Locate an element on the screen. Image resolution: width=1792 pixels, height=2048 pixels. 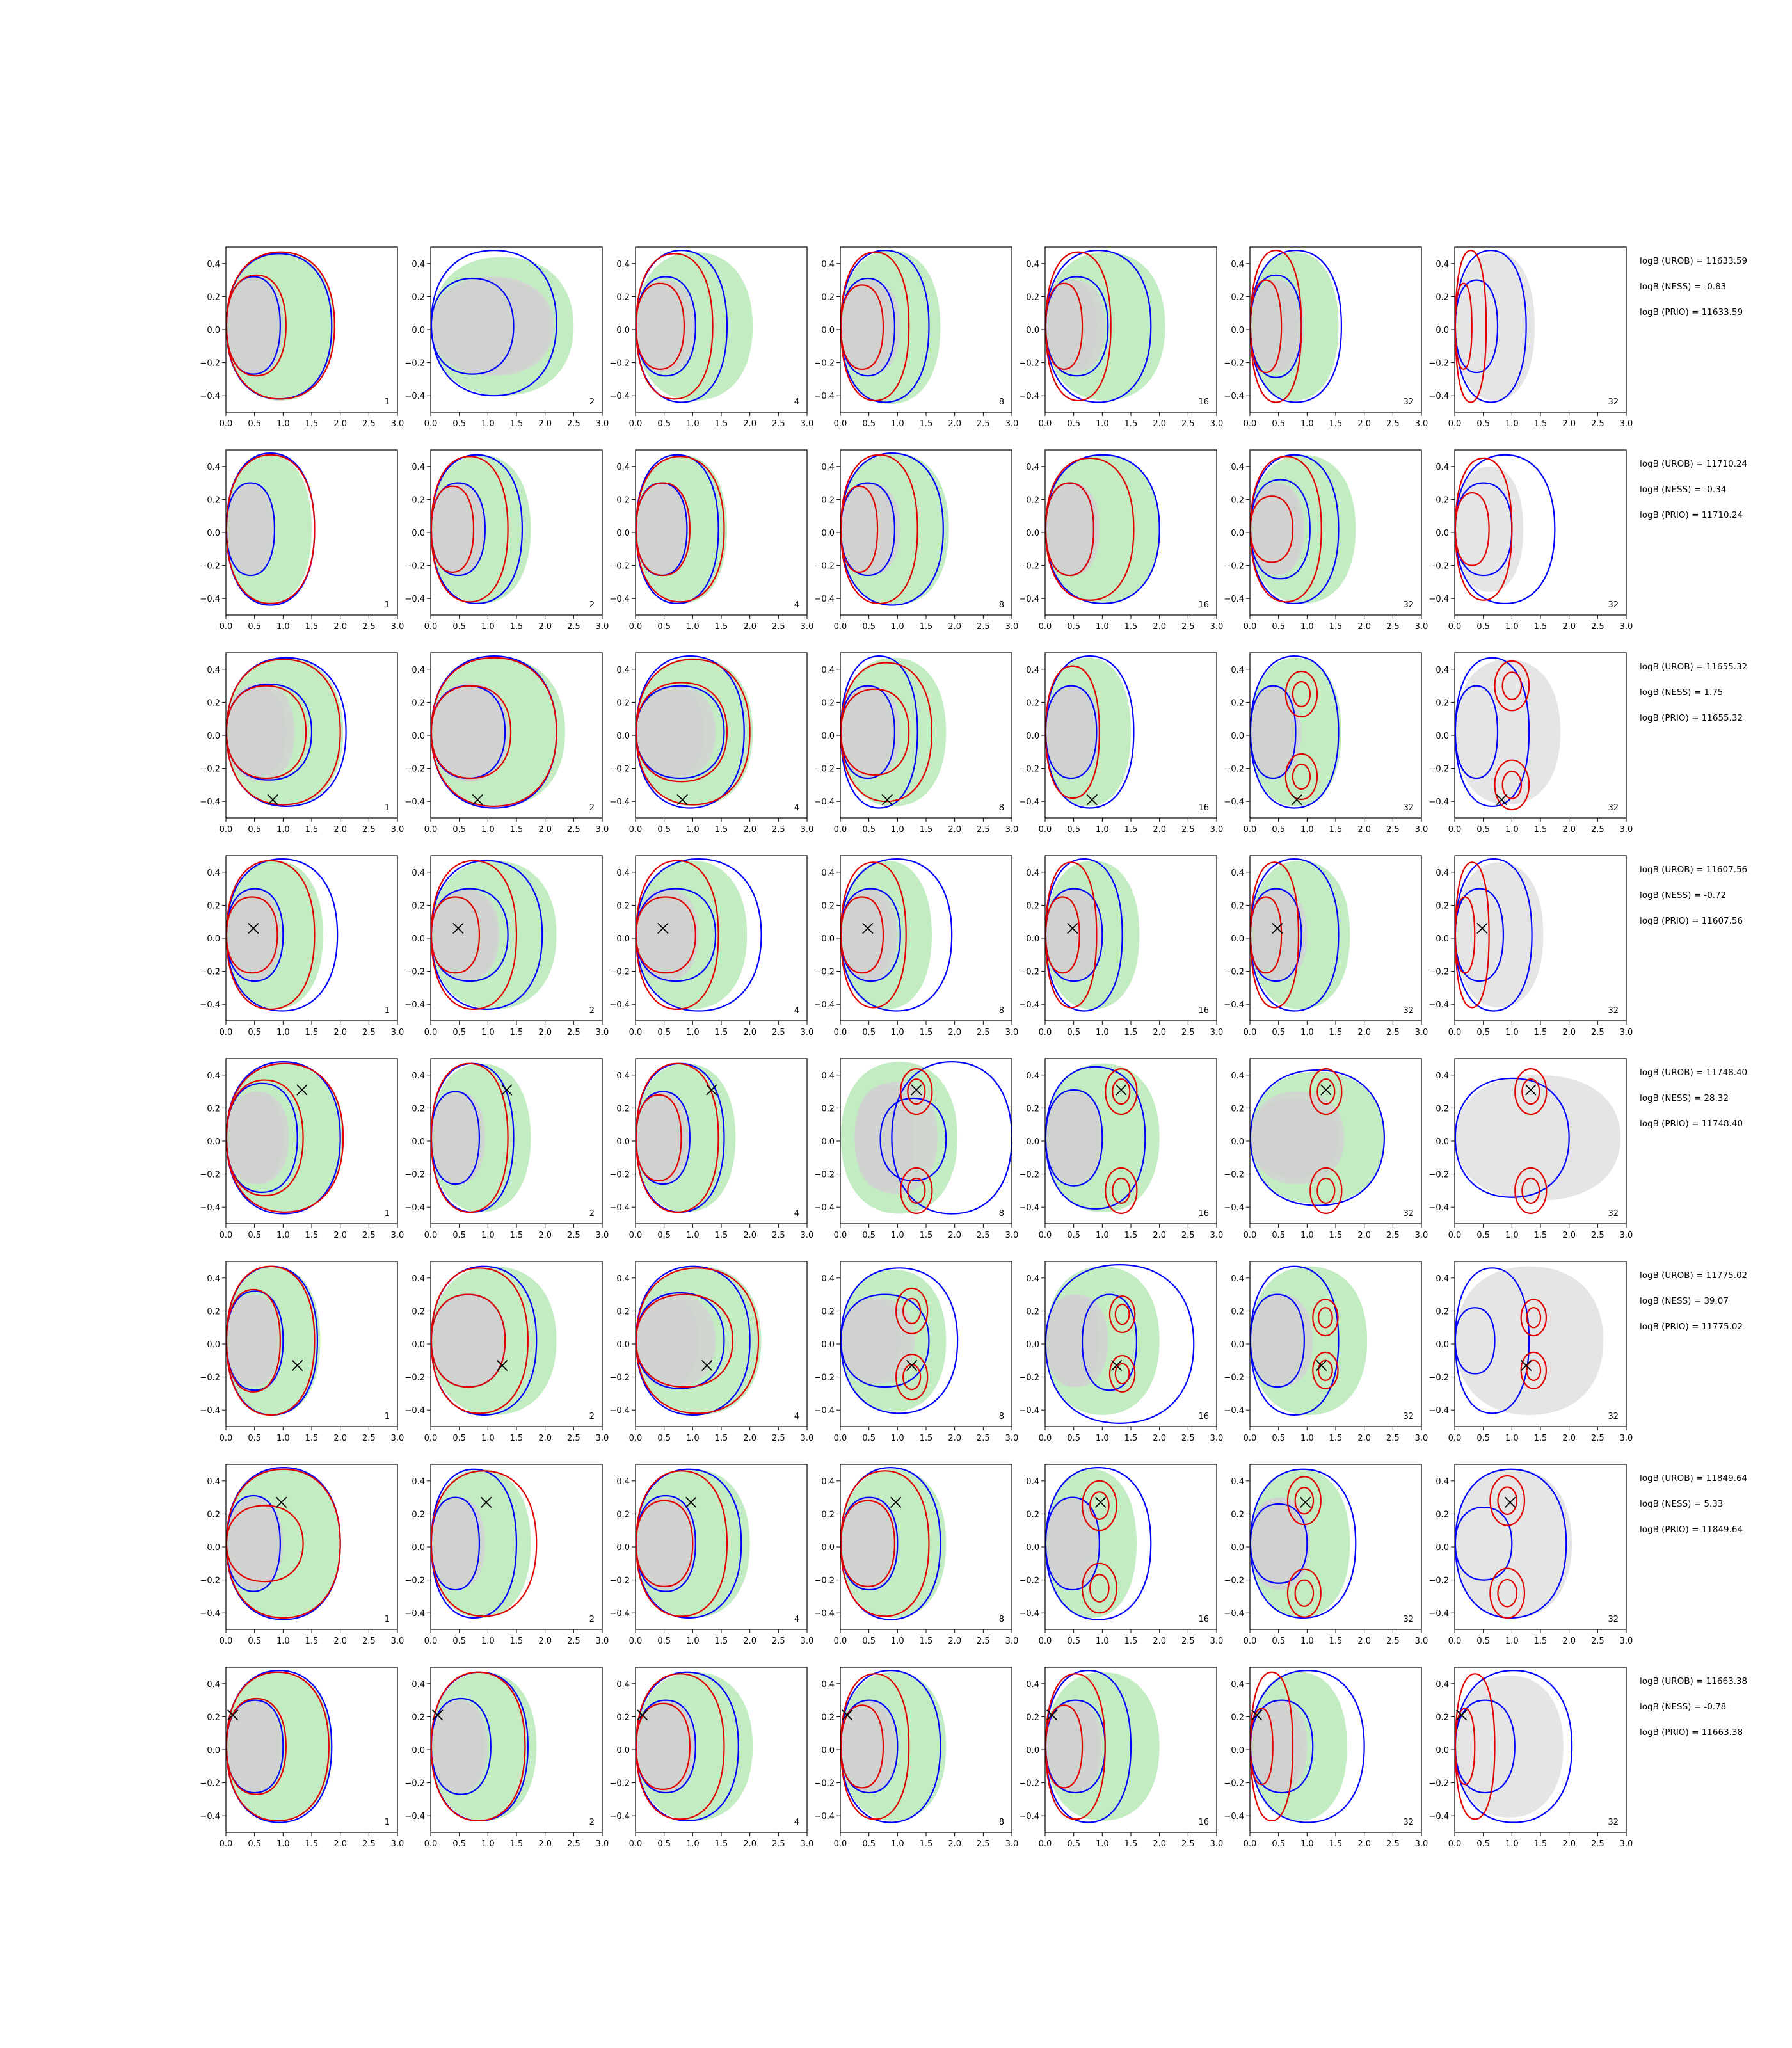
panel: 0.0 0.5 1.0 1.5 2.0 2.5 3.0 0.4 0.2 0.0 −0.2 −0.4 8 is located at coordinates (916, 1758).